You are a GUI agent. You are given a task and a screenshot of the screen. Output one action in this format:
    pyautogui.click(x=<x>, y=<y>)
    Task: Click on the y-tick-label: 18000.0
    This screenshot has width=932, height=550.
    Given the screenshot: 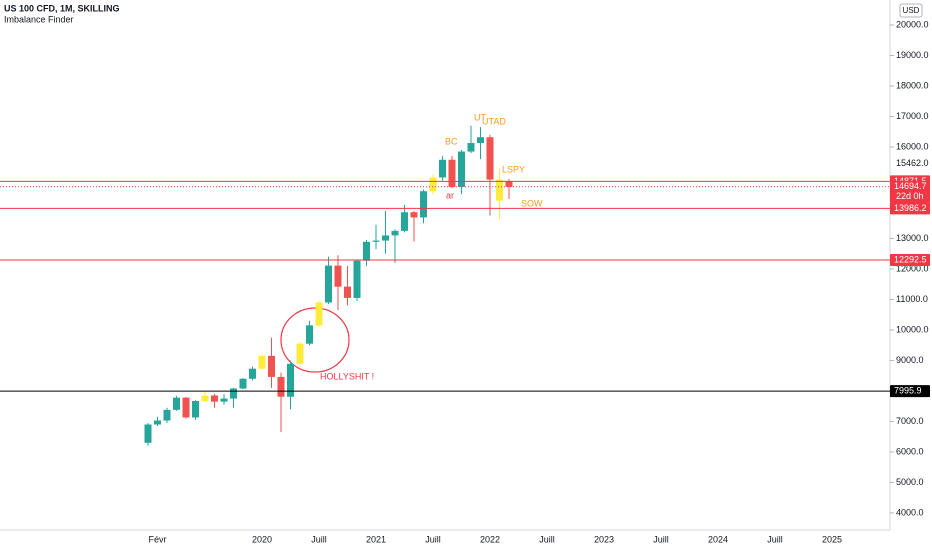 What is the action you would take?
    pyautogui.click(x=912, y=85)
    